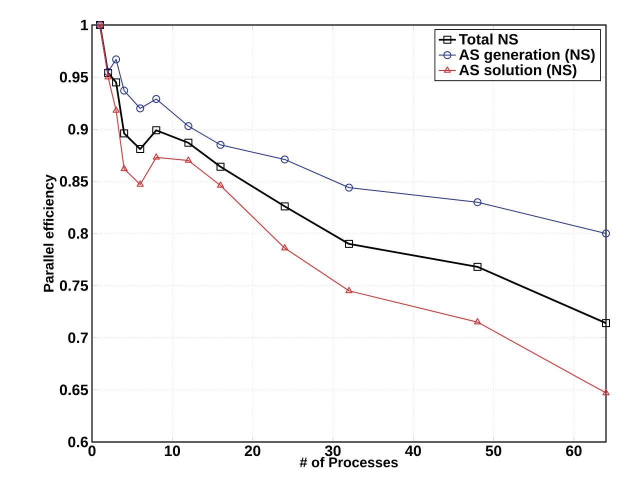 The width and height of the screenshot is (618, 494). I want to click on legend-label: AS generation (NS), so click(527, 55).